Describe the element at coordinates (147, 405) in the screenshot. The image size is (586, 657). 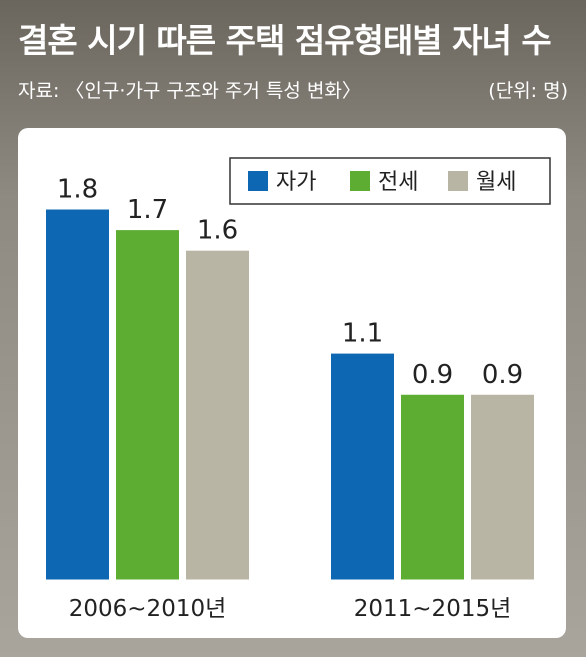
I see `bar-2-c1` at that location.